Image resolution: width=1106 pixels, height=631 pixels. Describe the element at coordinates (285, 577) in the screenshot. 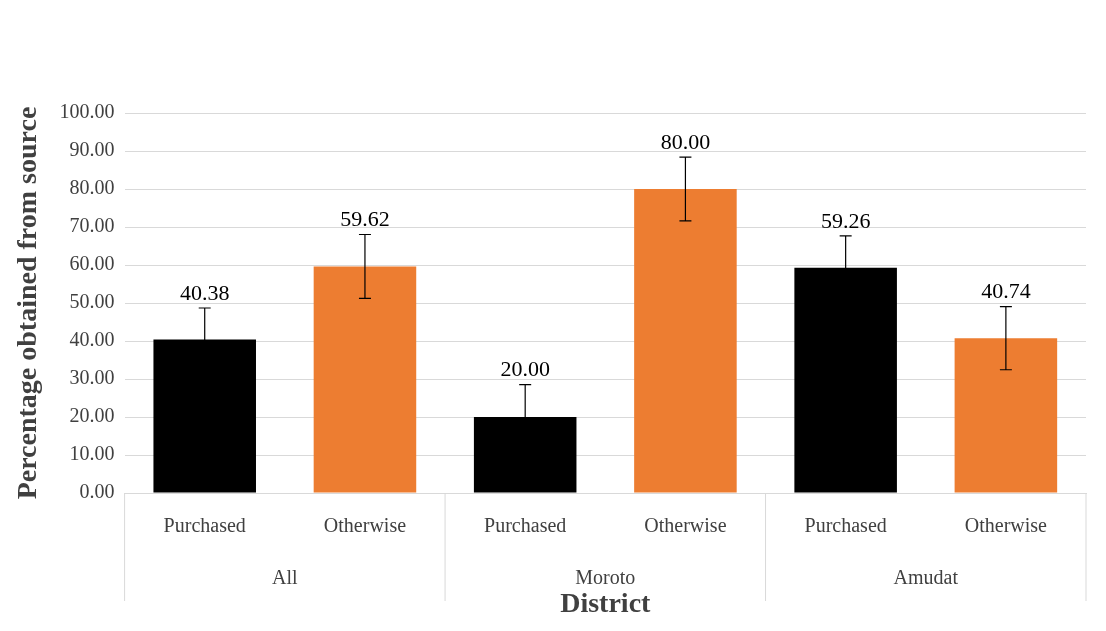

I see `text: All` at that location.